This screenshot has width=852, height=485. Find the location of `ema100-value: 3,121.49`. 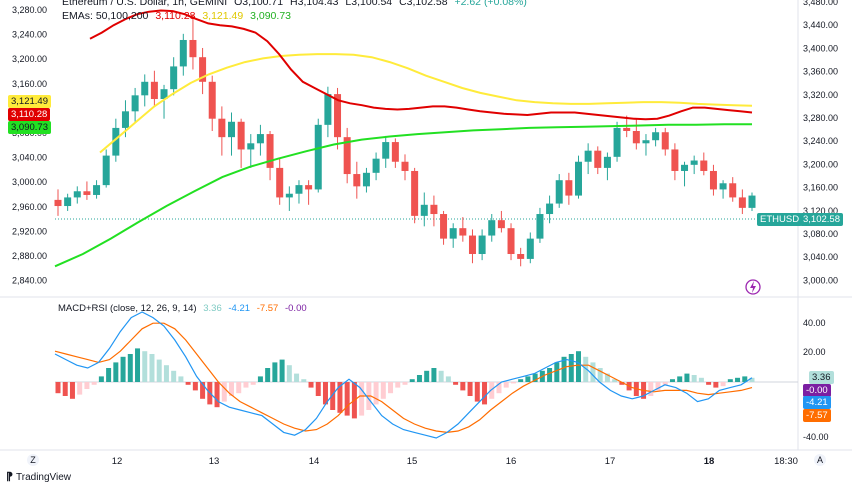

ema100-value: 3,121.49 is located at coordinates (223, 16).